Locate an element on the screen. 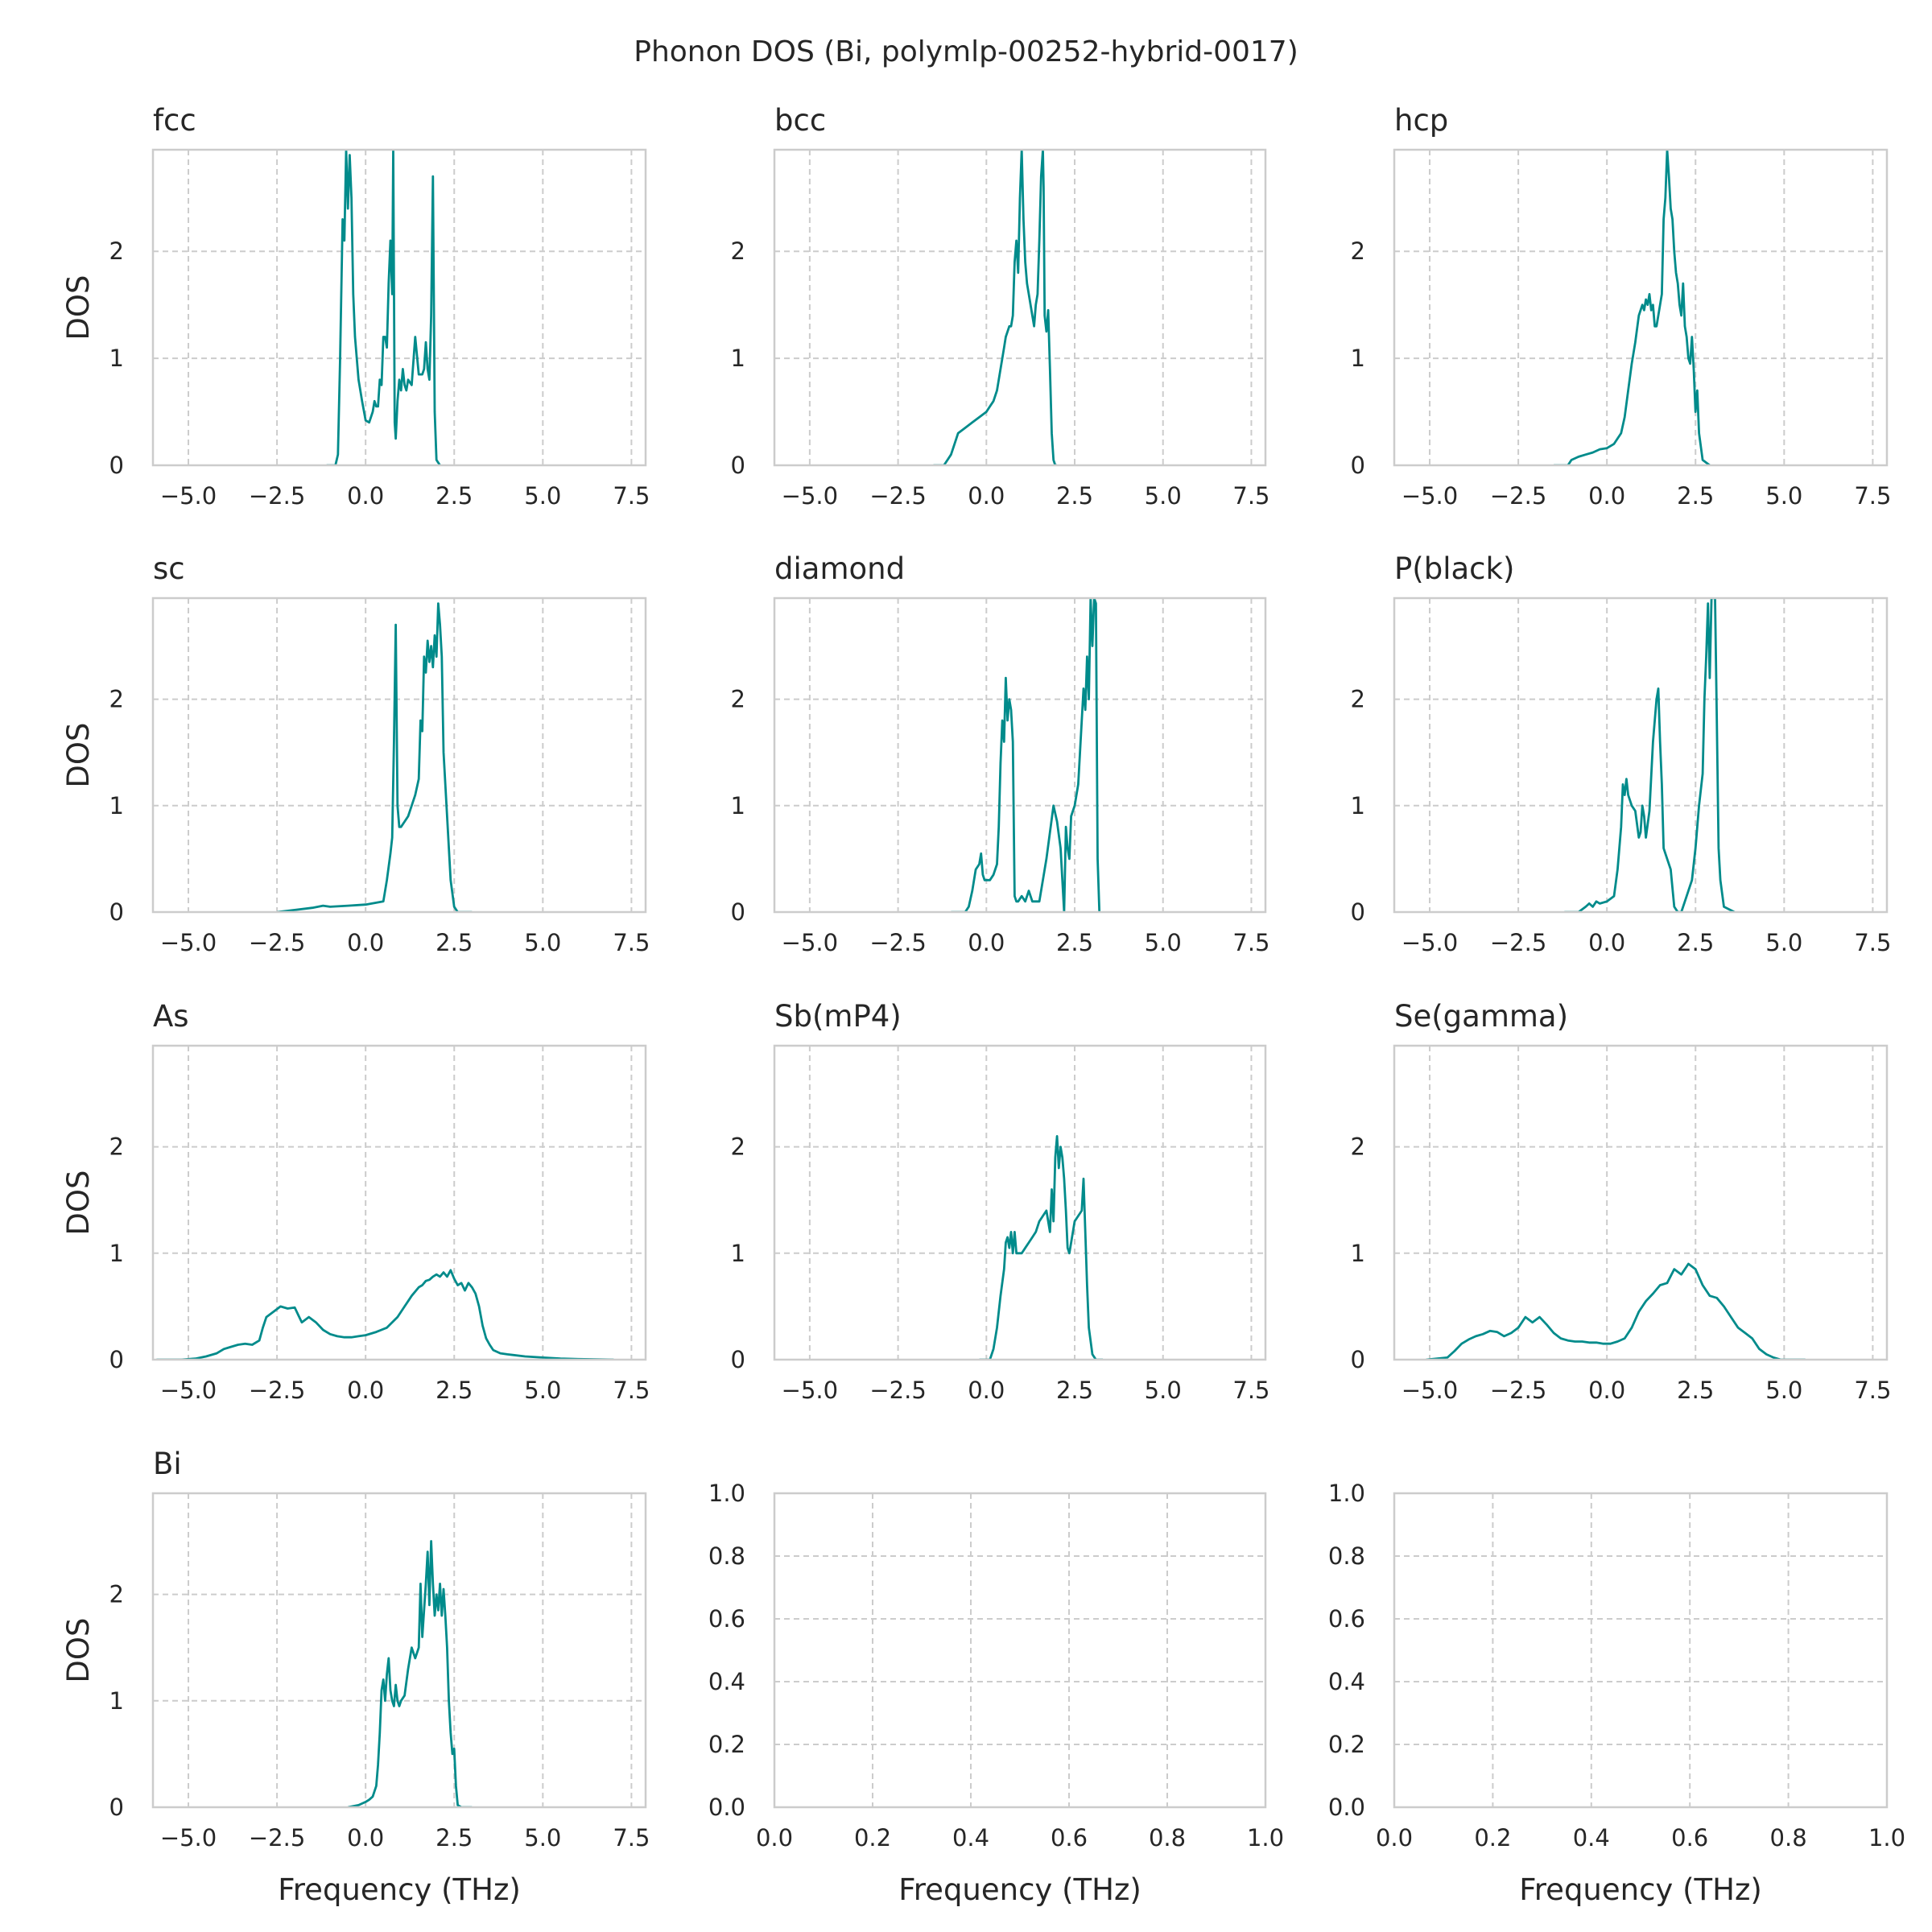 This screenshot has height=1932, width=1932. subplot-9: −5.0 −2.5 0.0 2.5 5.0 7.5 0 1 2 Se(gamma) is located at coordinates (1621, 1201).